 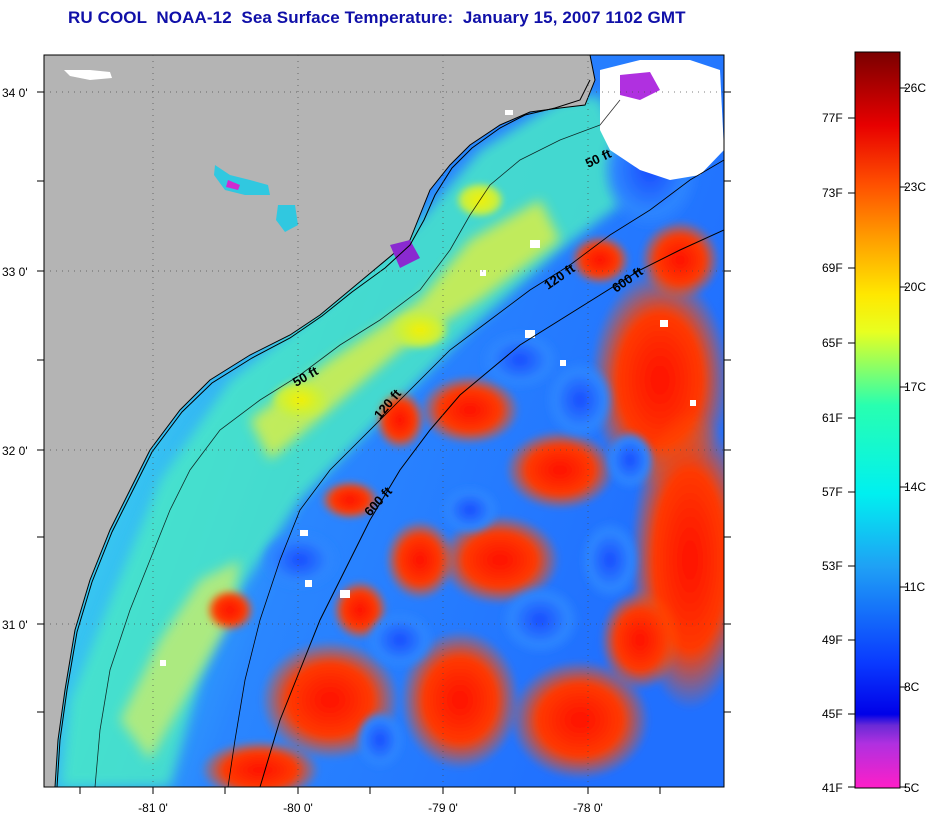 I want to click on lat-label-32: 32 0', so click(x=15, y=451).